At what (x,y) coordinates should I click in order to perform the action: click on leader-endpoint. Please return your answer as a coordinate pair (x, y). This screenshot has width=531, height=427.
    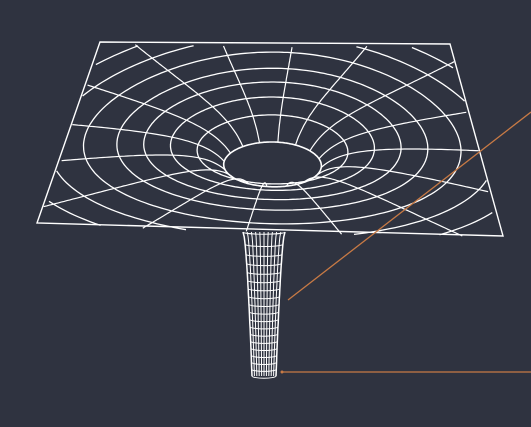
    Looking at the image, I should click on (282, 372).